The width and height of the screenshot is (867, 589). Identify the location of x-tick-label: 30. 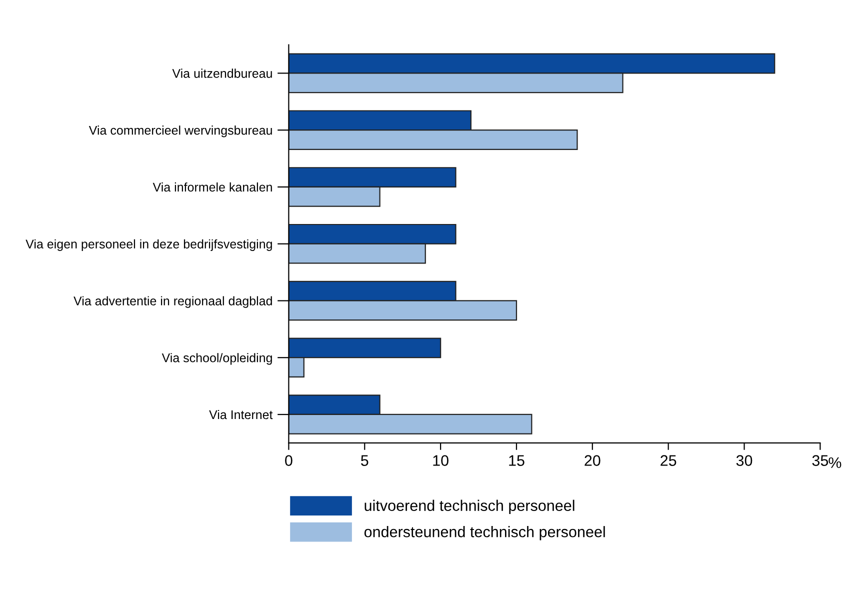
(744, 460).